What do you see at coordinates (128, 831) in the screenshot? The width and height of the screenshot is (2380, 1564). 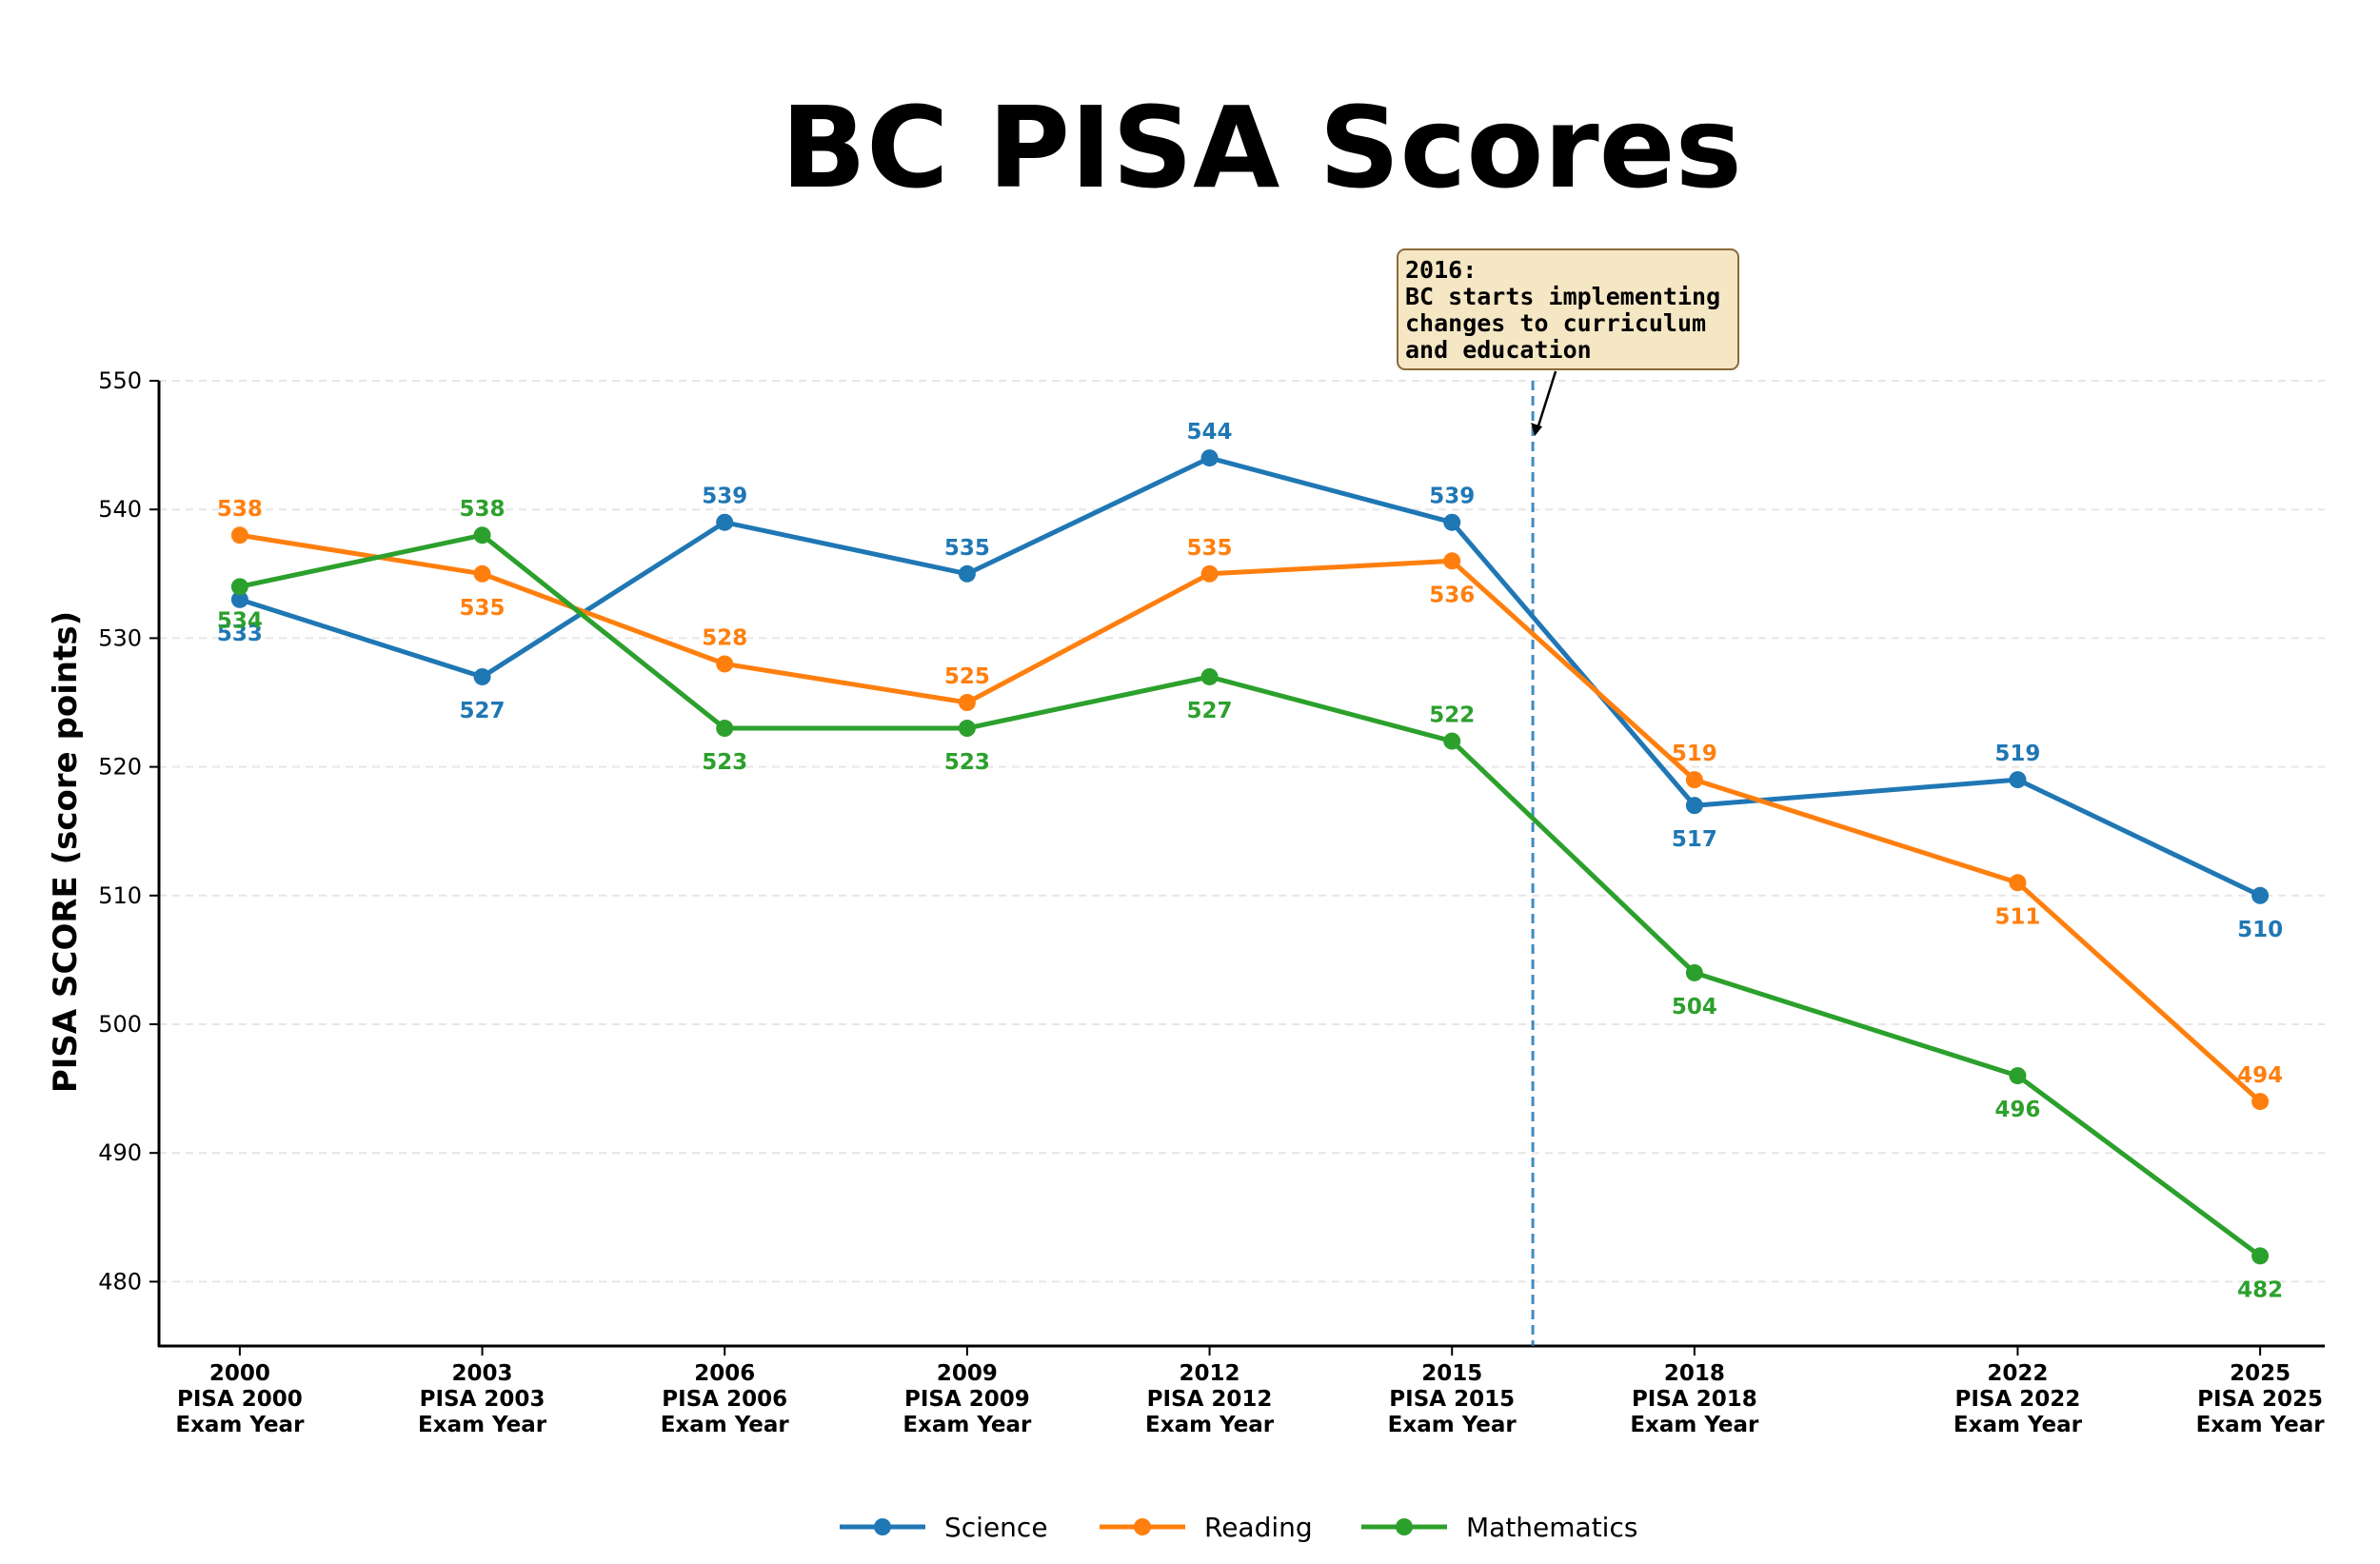 I see `y-axis-ticks: 480 490 500 510 520 530 540 550` at bounding box center [128, 831].